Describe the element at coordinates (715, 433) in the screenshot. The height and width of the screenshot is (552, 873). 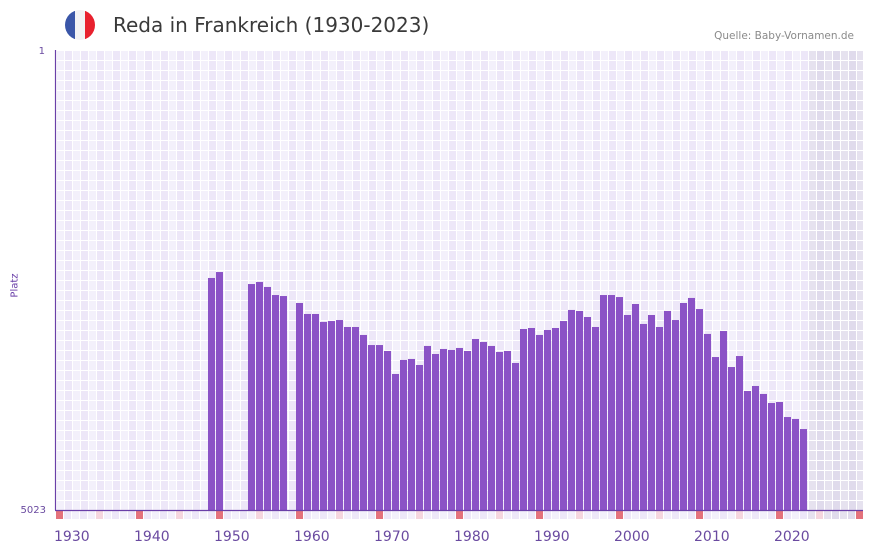
I see `bar-2012` at that location.